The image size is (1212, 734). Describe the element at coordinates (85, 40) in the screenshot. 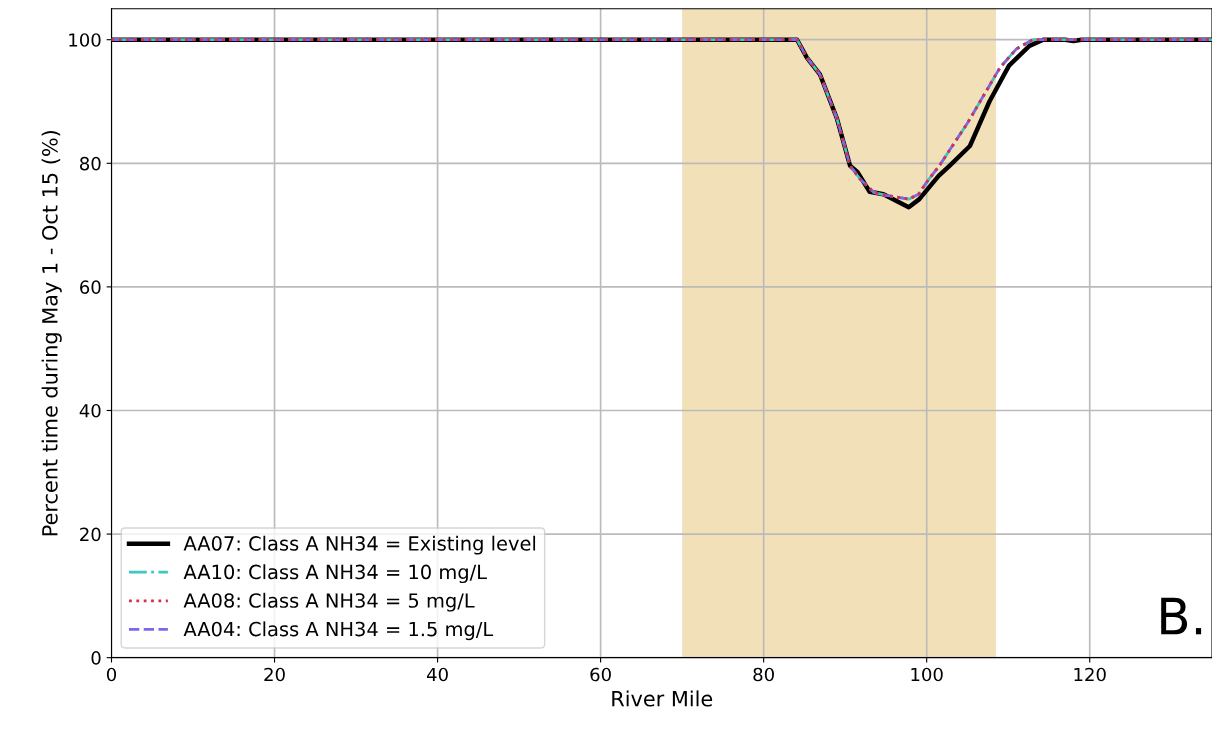

I see `y-tick-label: 100` at that location.